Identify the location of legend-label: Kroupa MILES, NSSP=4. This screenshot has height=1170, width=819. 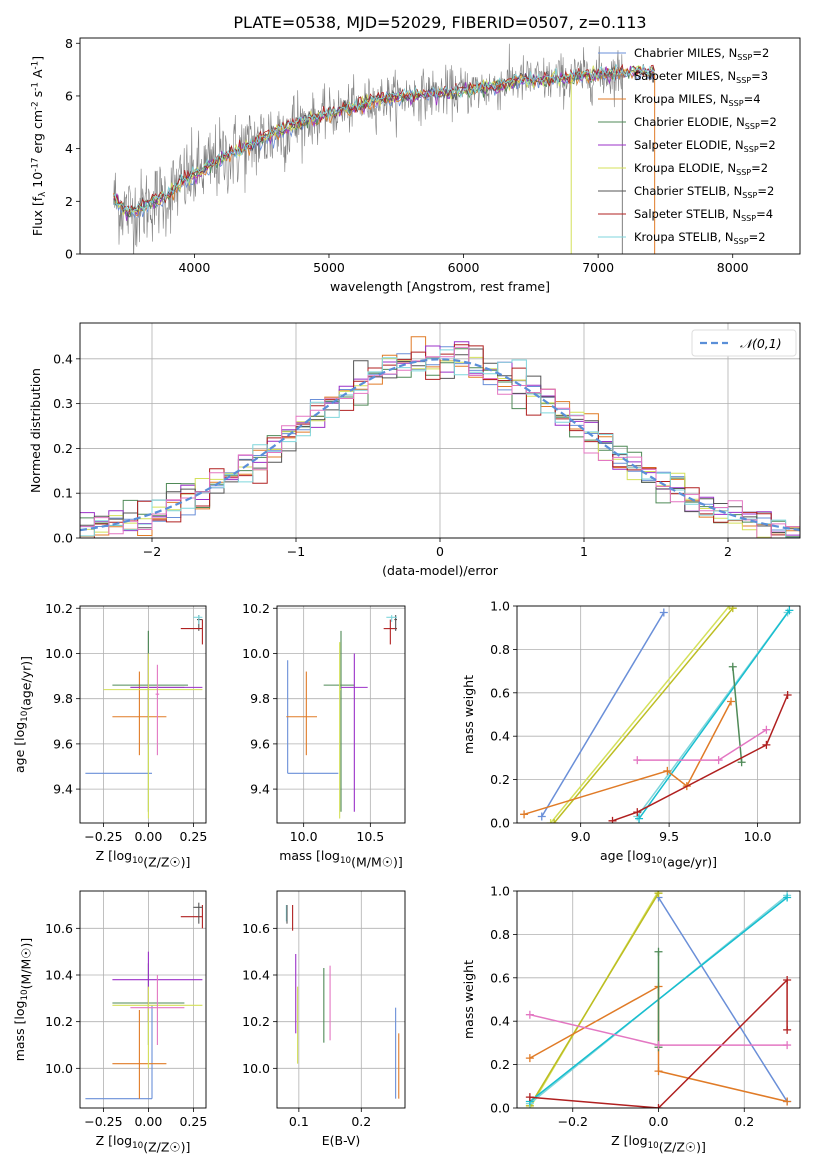
(697, 100).